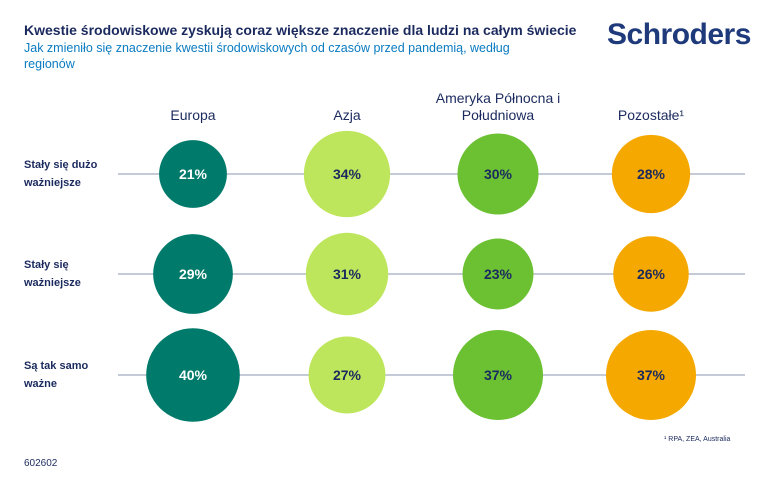 The width and height of the screenshot is (770, 485). Describe the element at coordinates (193, 115) in the screenshot. I see `column-label: Europa` at that location.